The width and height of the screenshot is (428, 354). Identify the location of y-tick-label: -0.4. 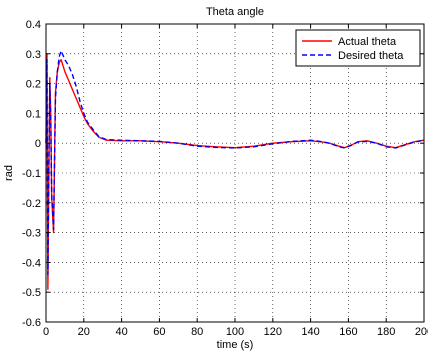
(31, 263).